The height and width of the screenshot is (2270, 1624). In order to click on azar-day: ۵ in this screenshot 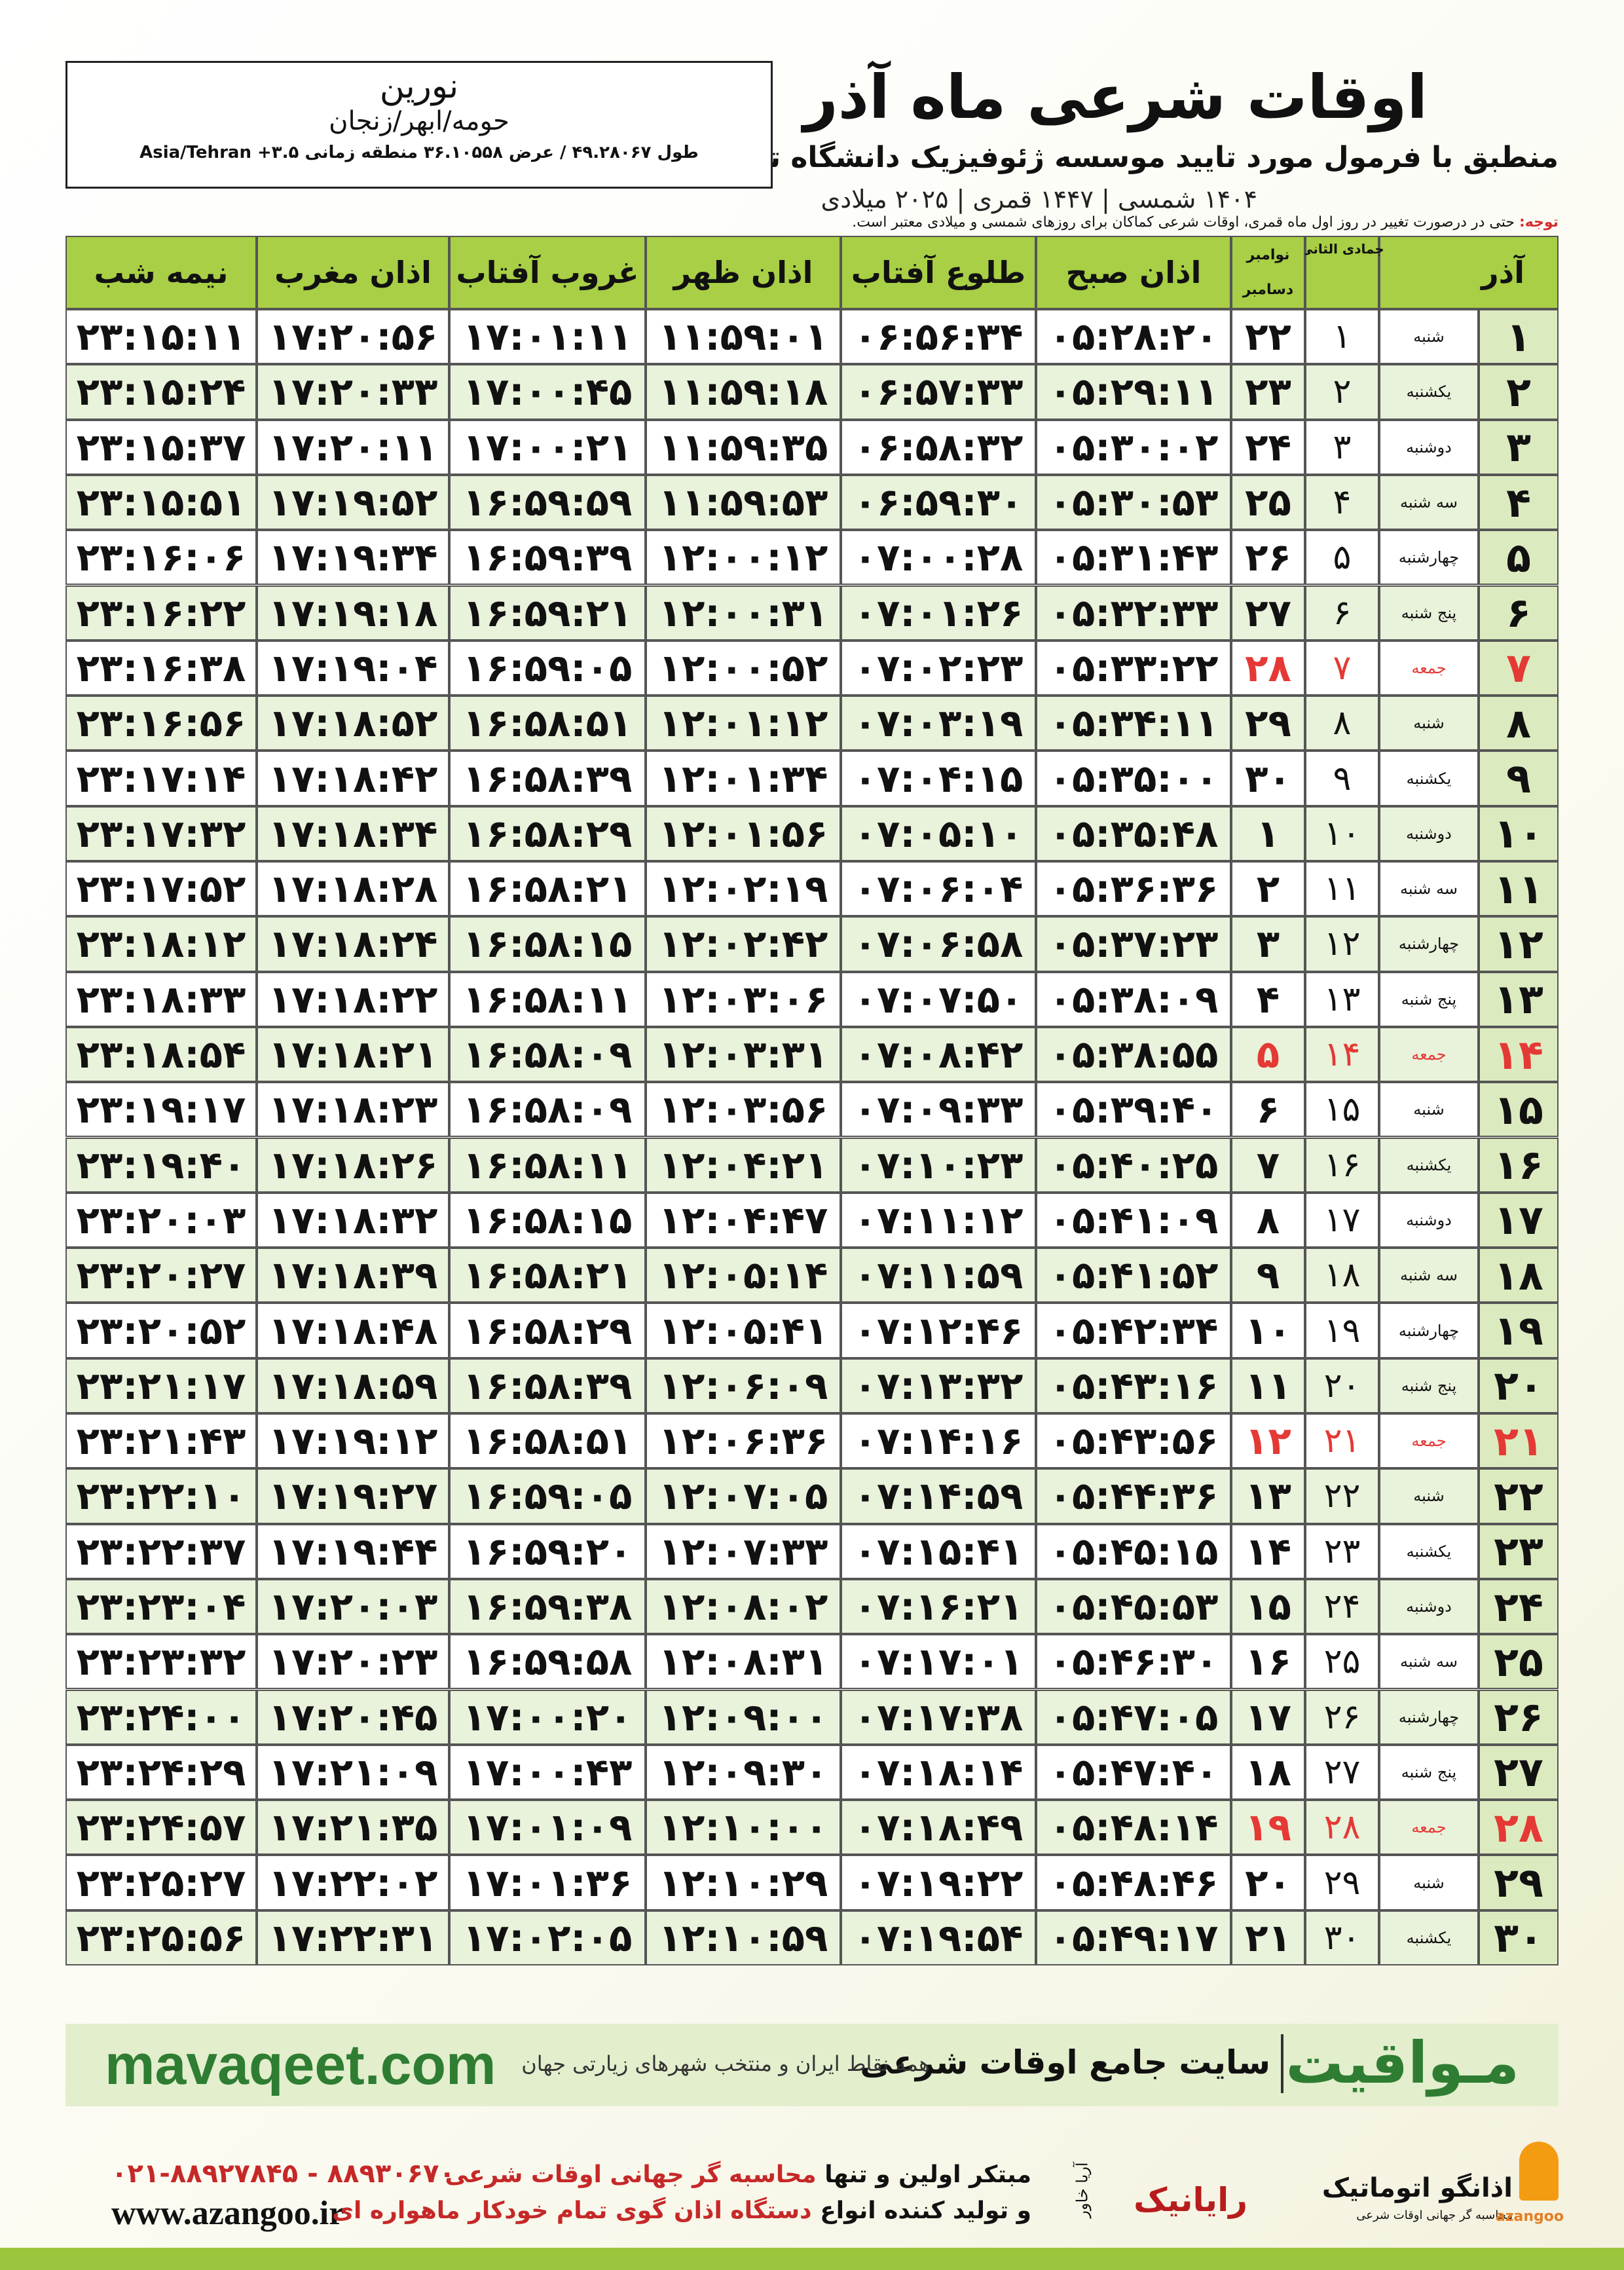, I will do `click(1519, 558)`.